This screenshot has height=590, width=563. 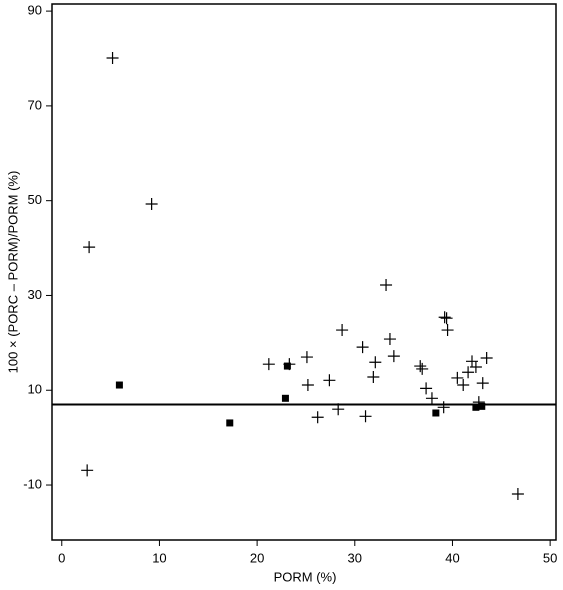 I want to click on y-tick-label: 90, so click(x=35, y=10).